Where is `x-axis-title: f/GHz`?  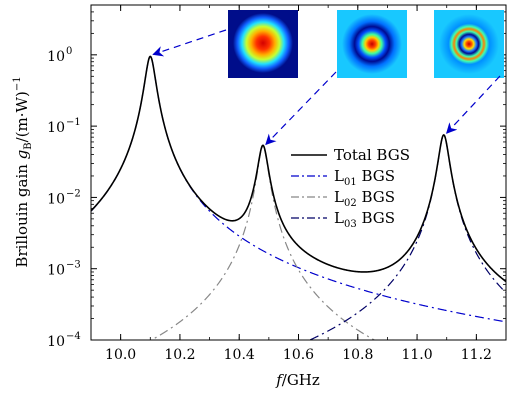
x-axis-title: f/GHz is located at coordinates (297, 380).